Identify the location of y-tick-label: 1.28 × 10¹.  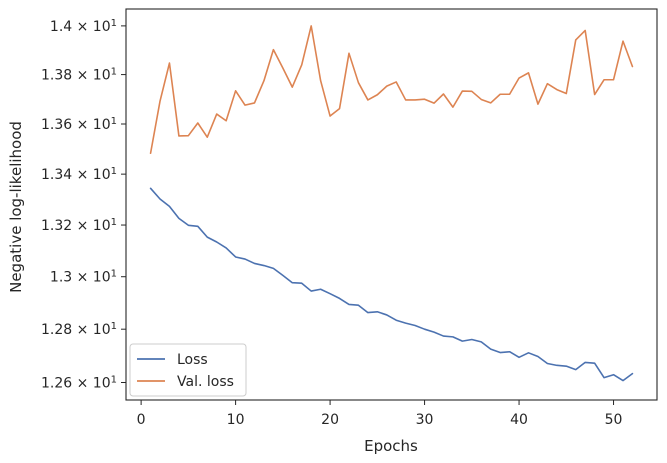
(79, 330).